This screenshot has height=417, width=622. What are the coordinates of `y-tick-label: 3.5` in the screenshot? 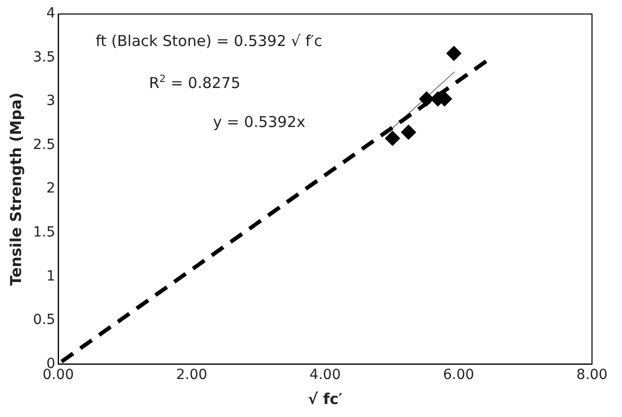 It's located at (44, 57).